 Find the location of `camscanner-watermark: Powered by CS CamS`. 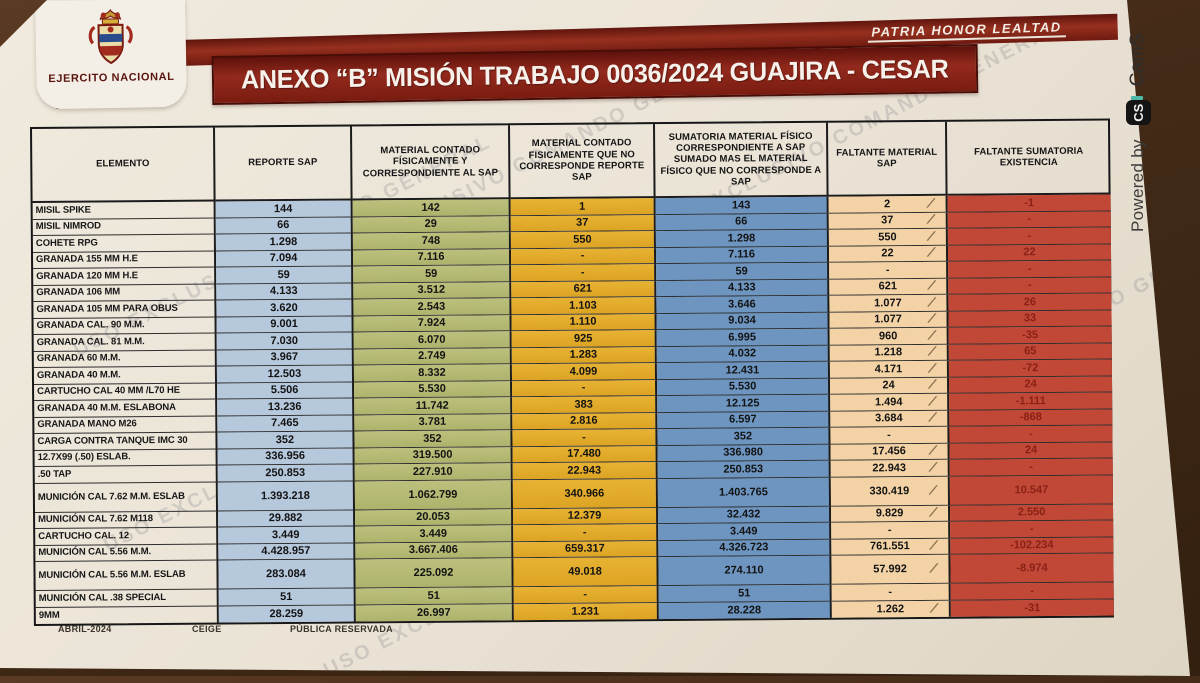

camscanner-watermark: Powered by CS CamS is located at coordinates (1138, 116).